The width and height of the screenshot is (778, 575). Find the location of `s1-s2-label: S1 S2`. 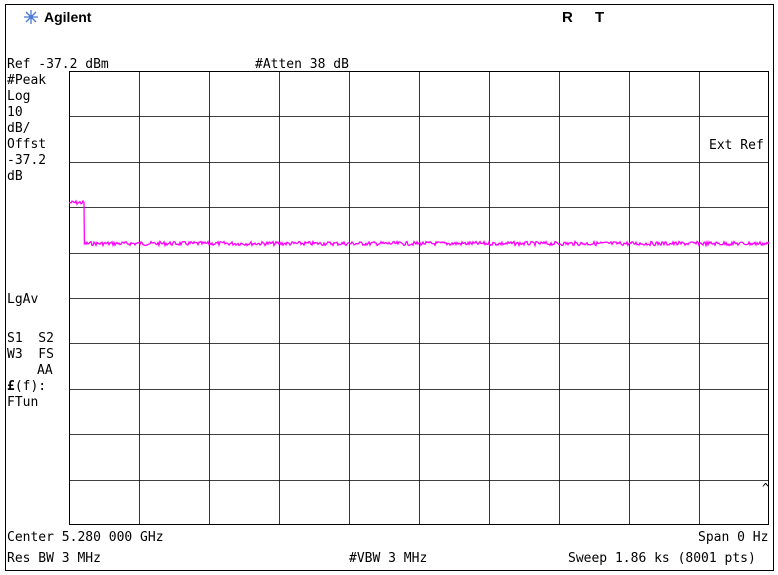

s1-s2-label: S1 S2 is located at coordinates (30, 338).